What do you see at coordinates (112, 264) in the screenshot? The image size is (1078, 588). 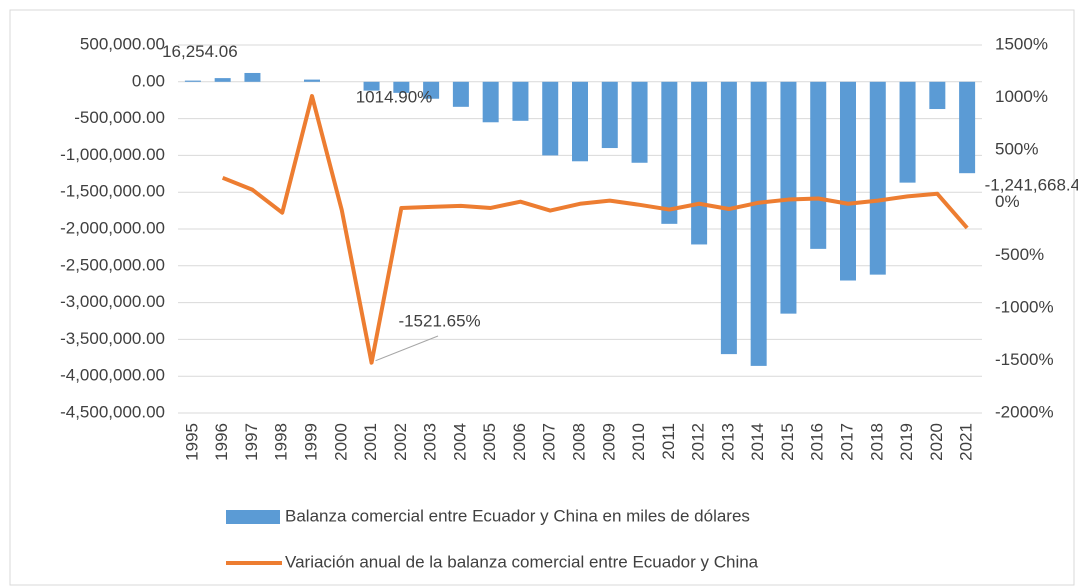 I see `y-tick-label: -2,500,000.00` at bounding box center [112, 264].